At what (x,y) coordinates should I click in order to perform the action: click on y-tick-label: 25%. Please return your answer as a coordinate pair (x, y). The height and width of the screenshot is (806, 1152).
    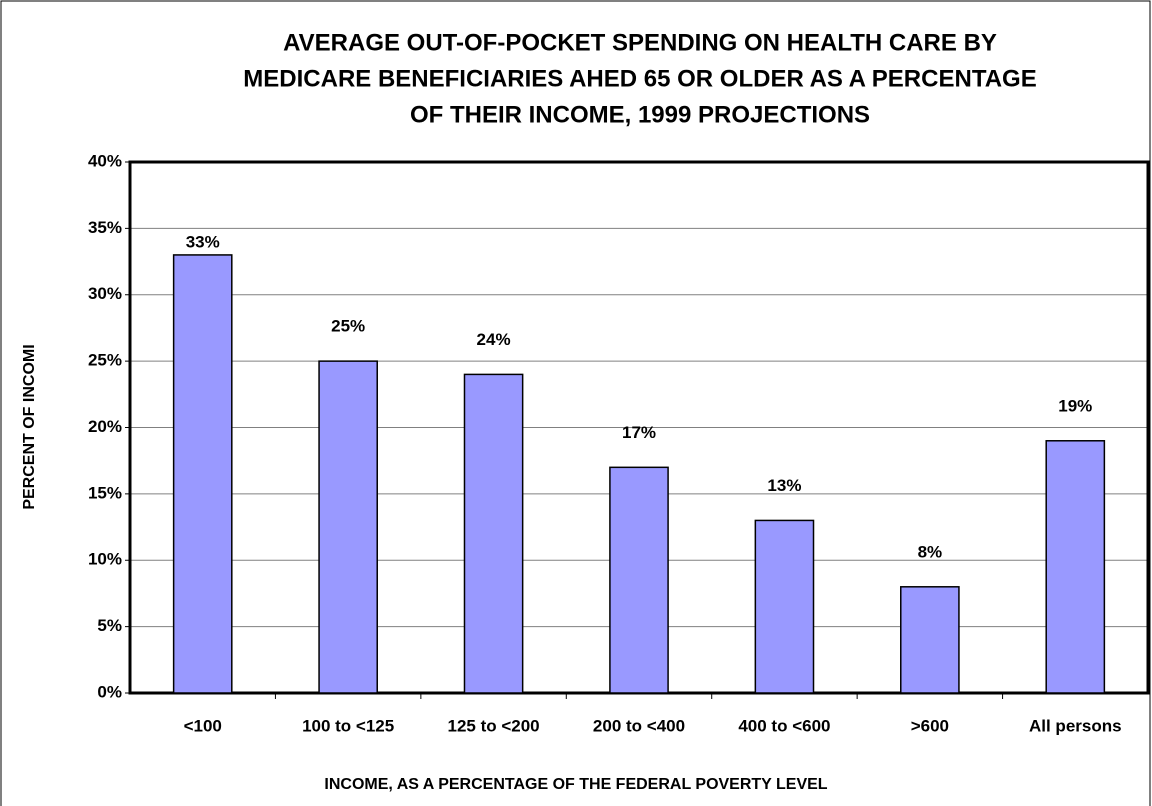
    Looking at the image, I should click on (105, 360).